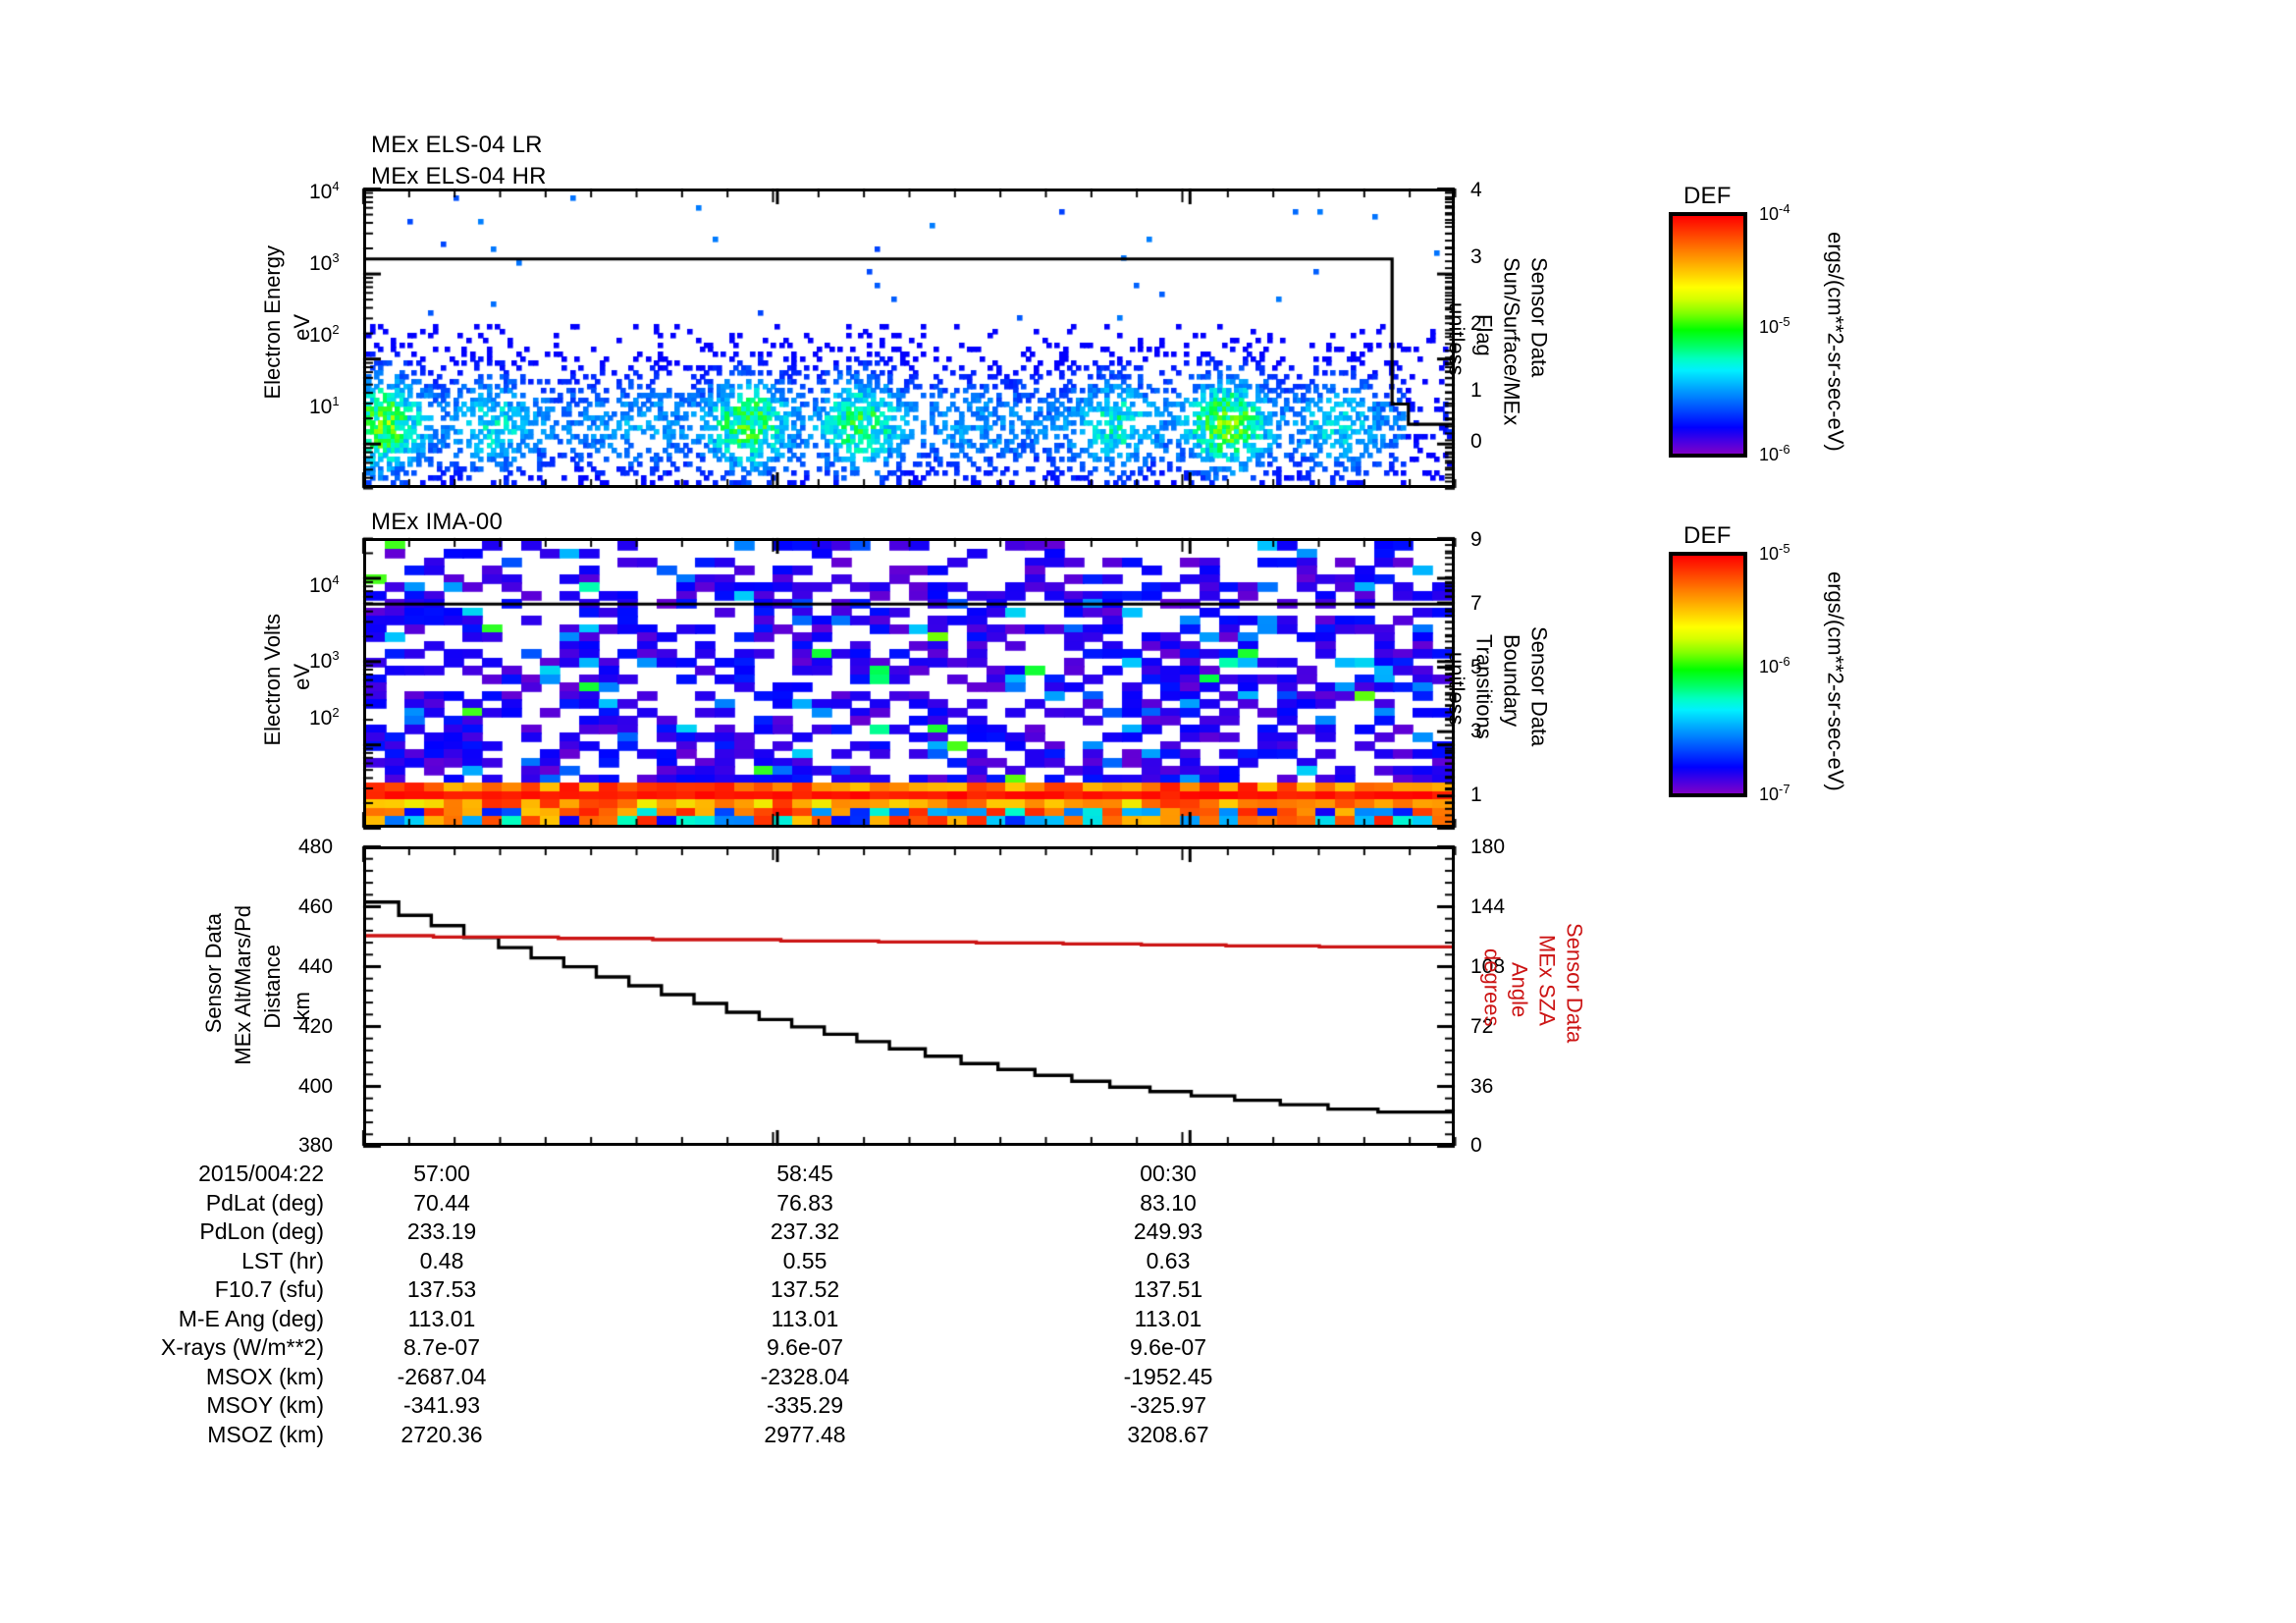 The image size is (2296, 1623). Describe the element at coordinates (805, 1434) in the screenshot. I see `table-row-value: 2977.48` at that location.